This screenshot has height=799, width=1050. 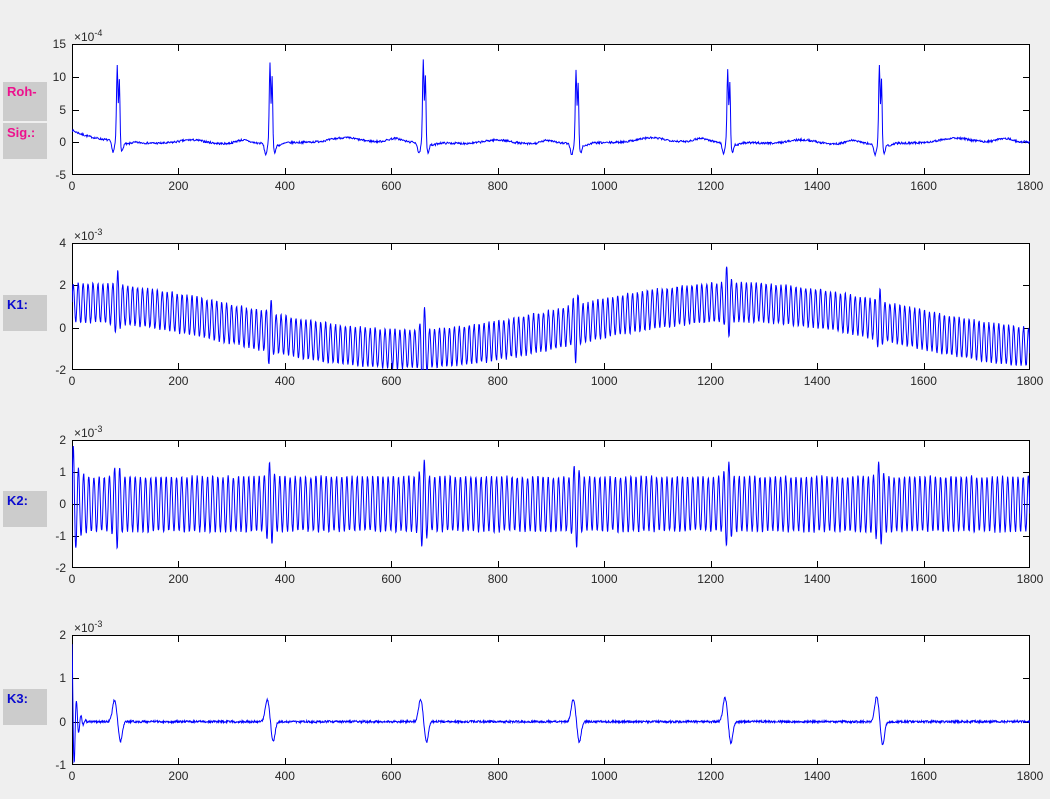 What do you see at coordinates (25, 141) in the screenshot?
I see `label-sig: Sig.:` at bounding box center [25, 141].